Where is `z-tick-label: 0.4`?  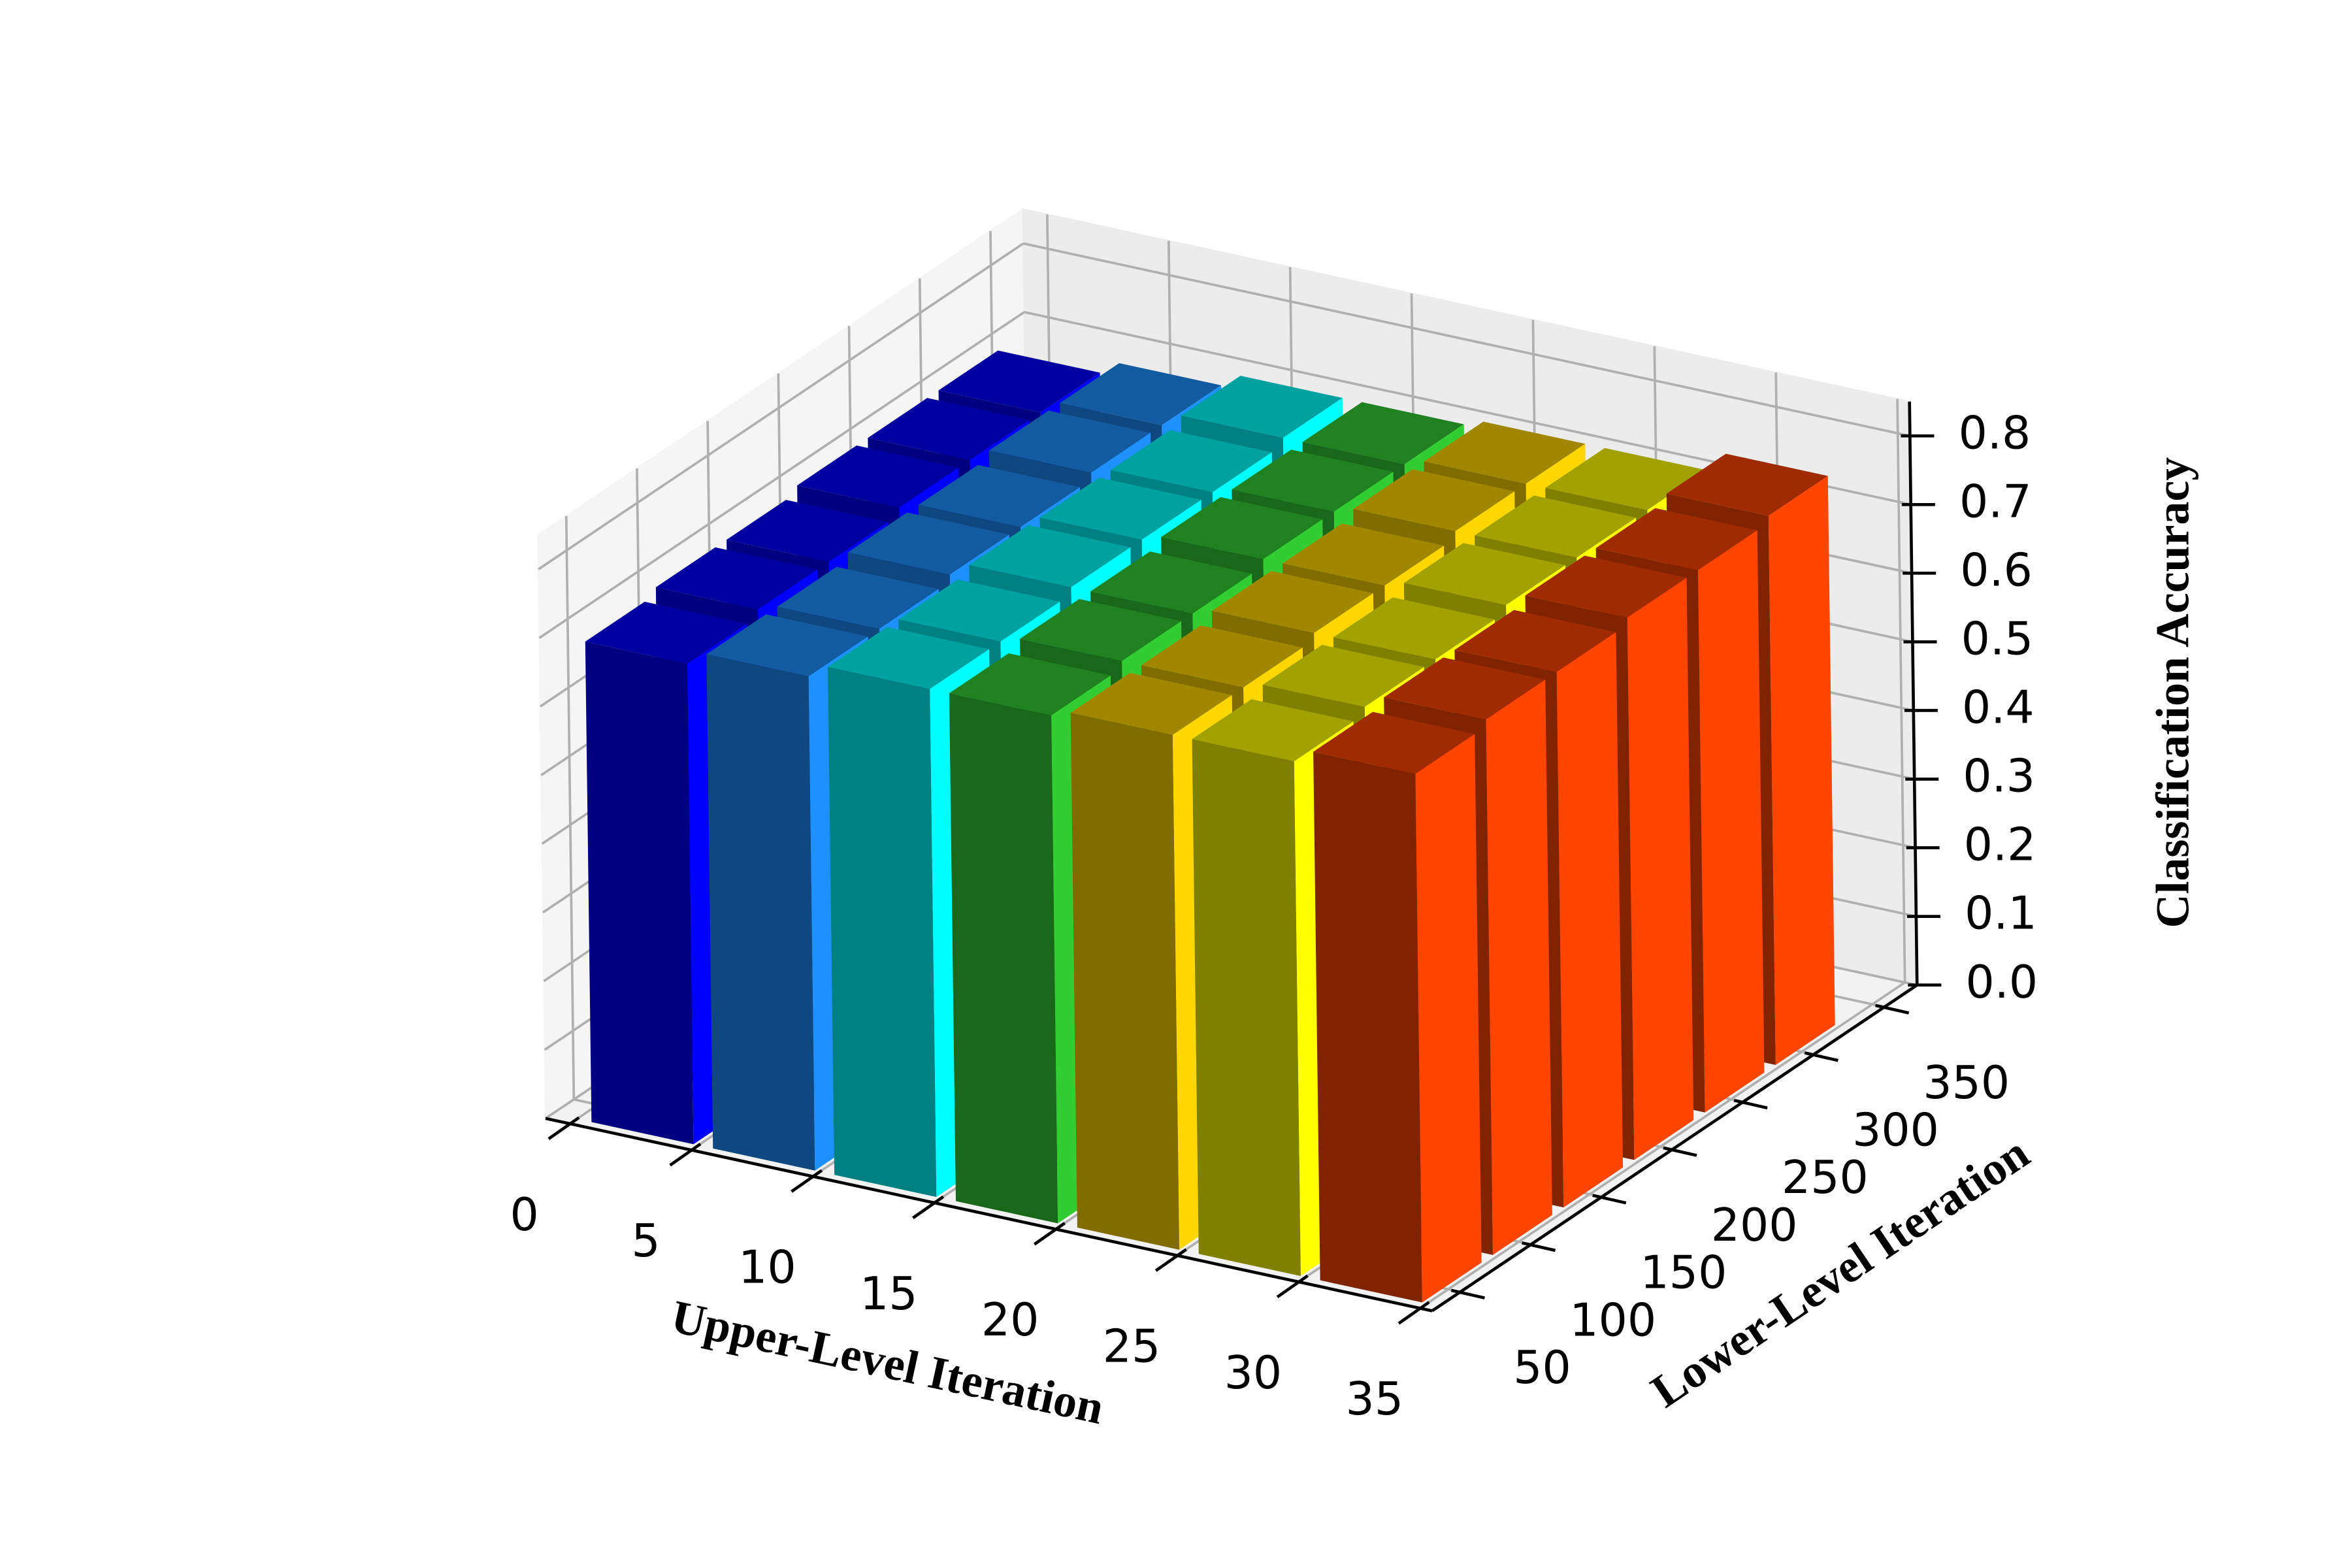 z-tick-label: 0.4 is located at coordinates (1998, 707).